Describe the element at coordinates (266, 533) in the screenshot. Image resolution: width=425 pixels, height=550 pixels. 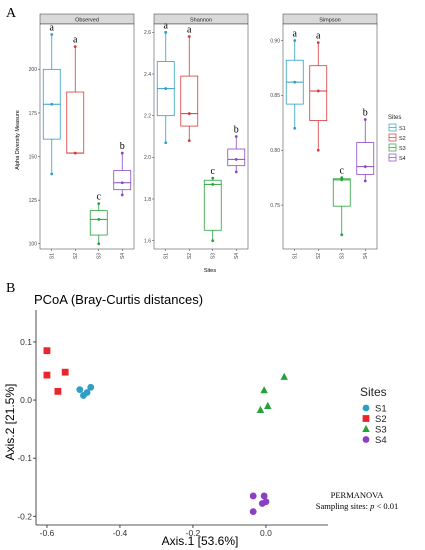
I see `pcoa-x-tick-label: 0.0` at that location.